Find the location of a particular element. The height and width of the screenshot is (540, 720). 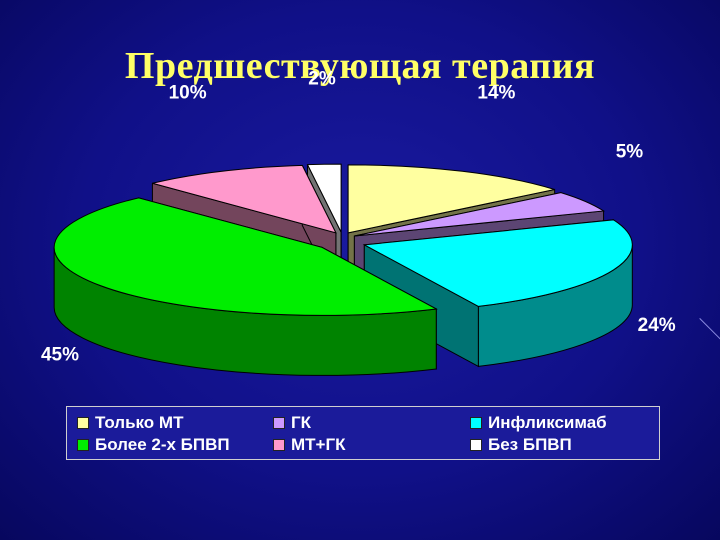

slice-label: 10% is located at coordinates (188, 92).